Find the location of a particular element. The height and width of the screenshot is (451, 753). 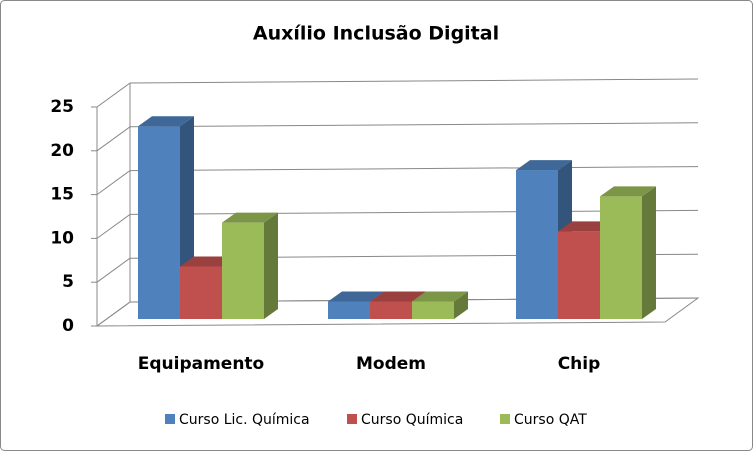

chart-title: Auxílio Inclusão Digital is located at coordinates (376, 34).